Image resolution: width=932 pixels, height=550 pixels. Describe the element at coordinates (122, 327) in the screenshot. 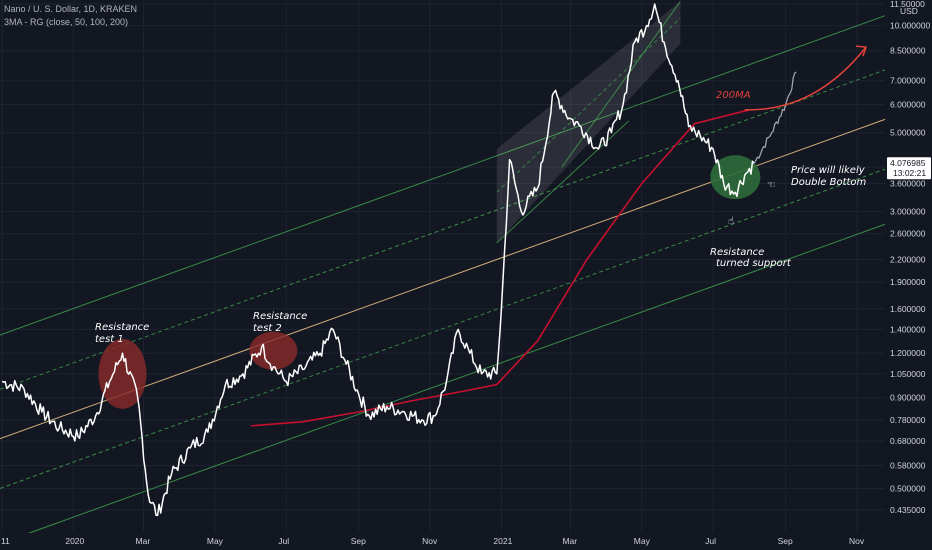

I see `resistance-test-1-label: Resistance` at that location.